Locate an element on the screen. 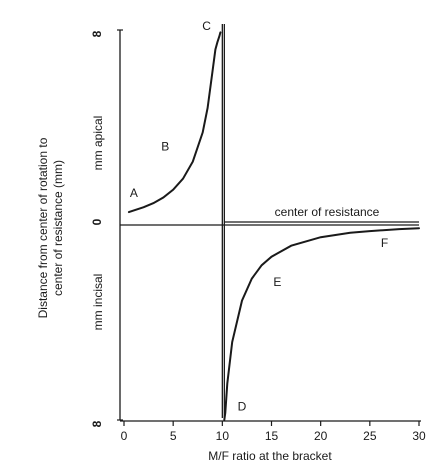 This screenshot has height=468, width=445. point-label-e: E is located at coordinates (277, 282).